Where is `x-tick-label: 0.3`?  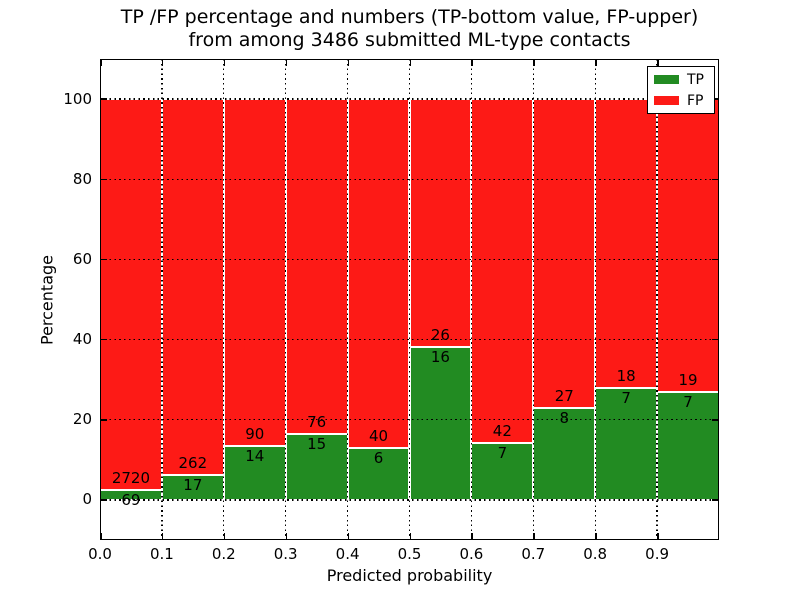 x-tick-label: 0.3 is located at coordinates (285, 554).